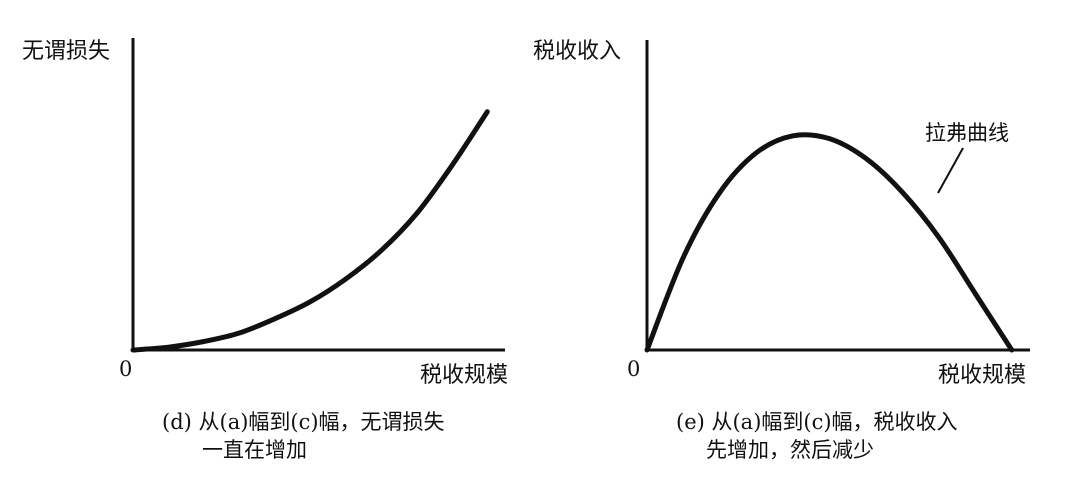  Describe the element at coordinates (254, 450) in the screenshot. I see `caption-d-line-2: 一直在增加` at that location.